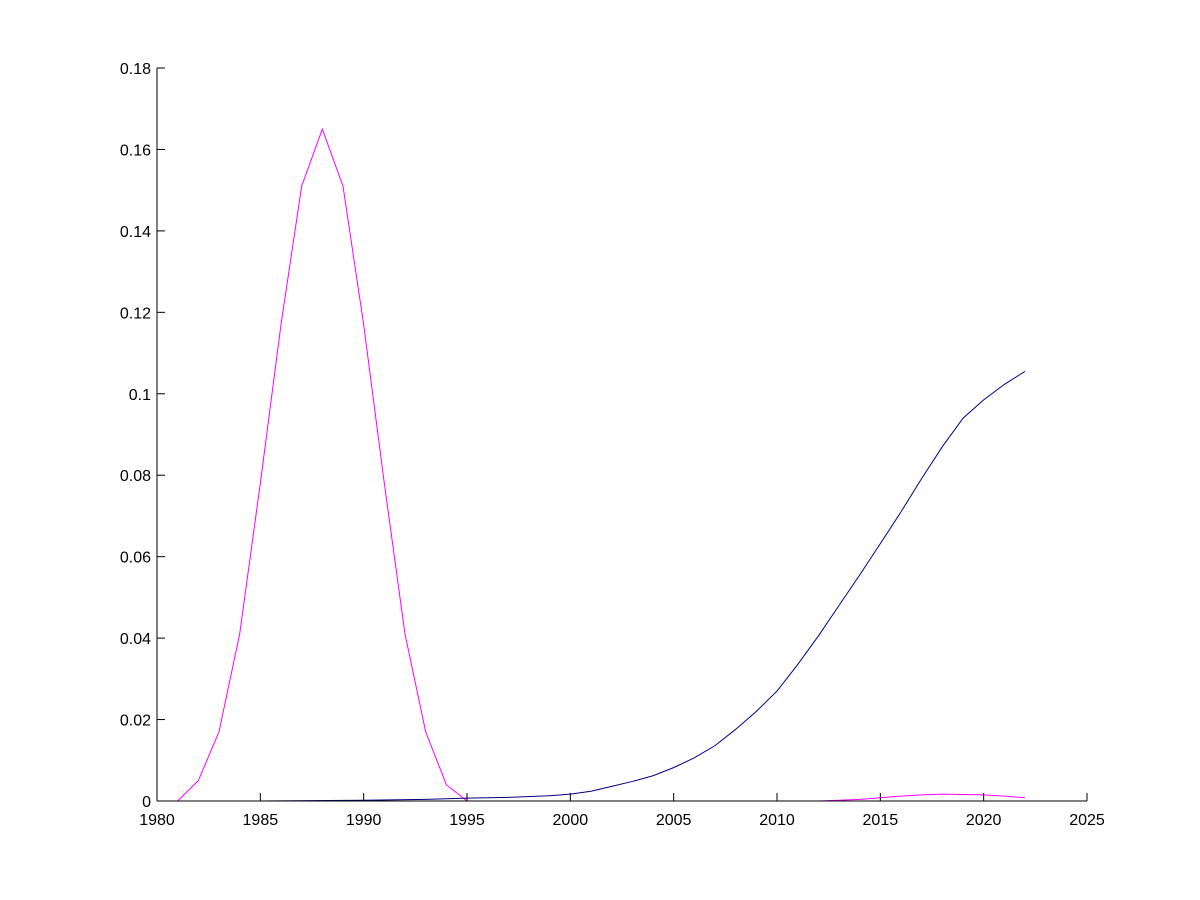  I want to click on x-tick-label: 2025, so click(1087, 820).